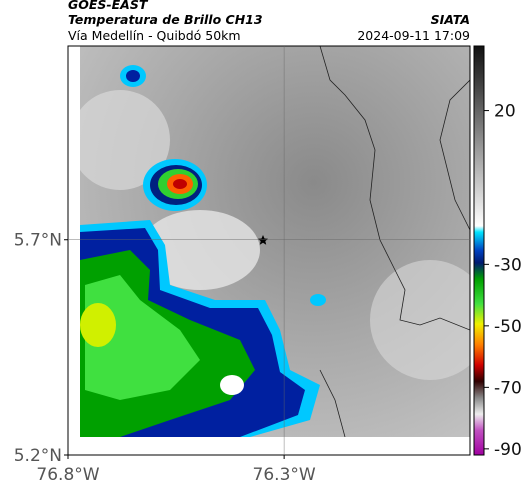 Image resolution: width=526 pixels, height=491 pixels. I want to click on colorbar-tick-label: -30, so click(508, 265).